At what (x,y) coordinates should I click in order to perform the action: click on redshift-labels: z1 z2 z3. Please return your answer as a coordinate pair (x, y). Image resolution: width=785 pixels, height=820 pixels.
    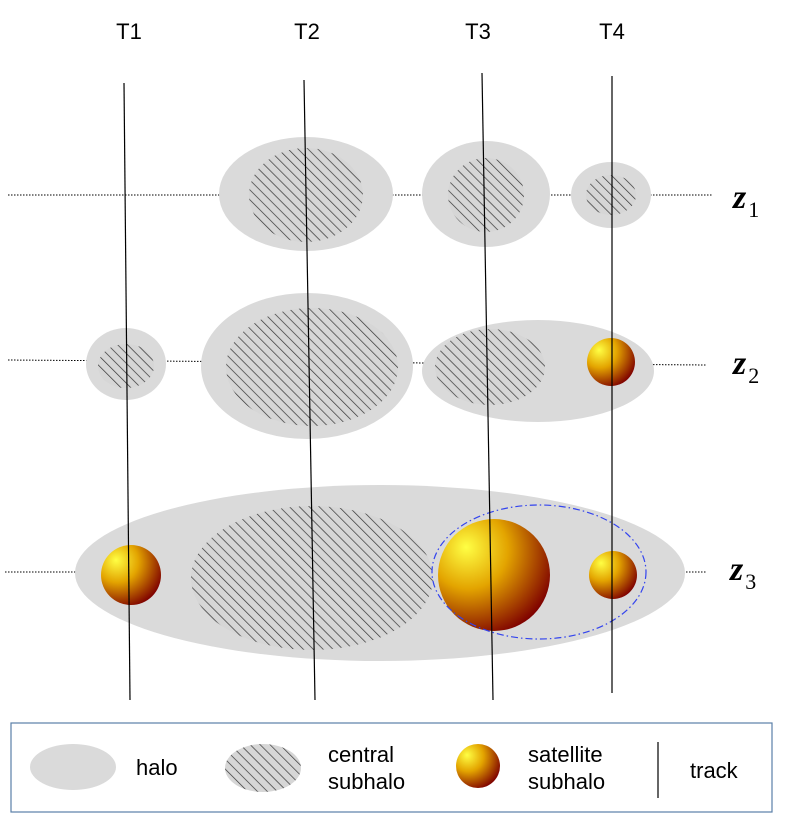
    Looking at the image, I should click on (744, 386).